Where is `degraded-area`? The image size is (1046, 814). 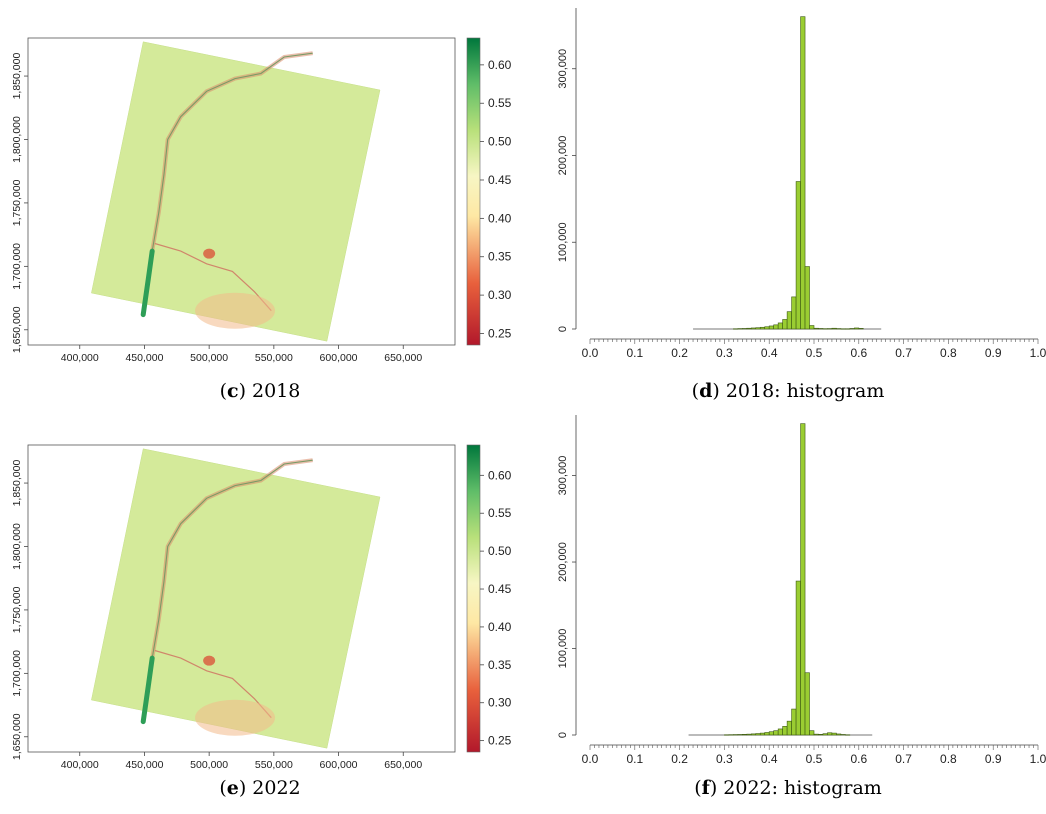 degraded-area is located at coordinates (235, 717).